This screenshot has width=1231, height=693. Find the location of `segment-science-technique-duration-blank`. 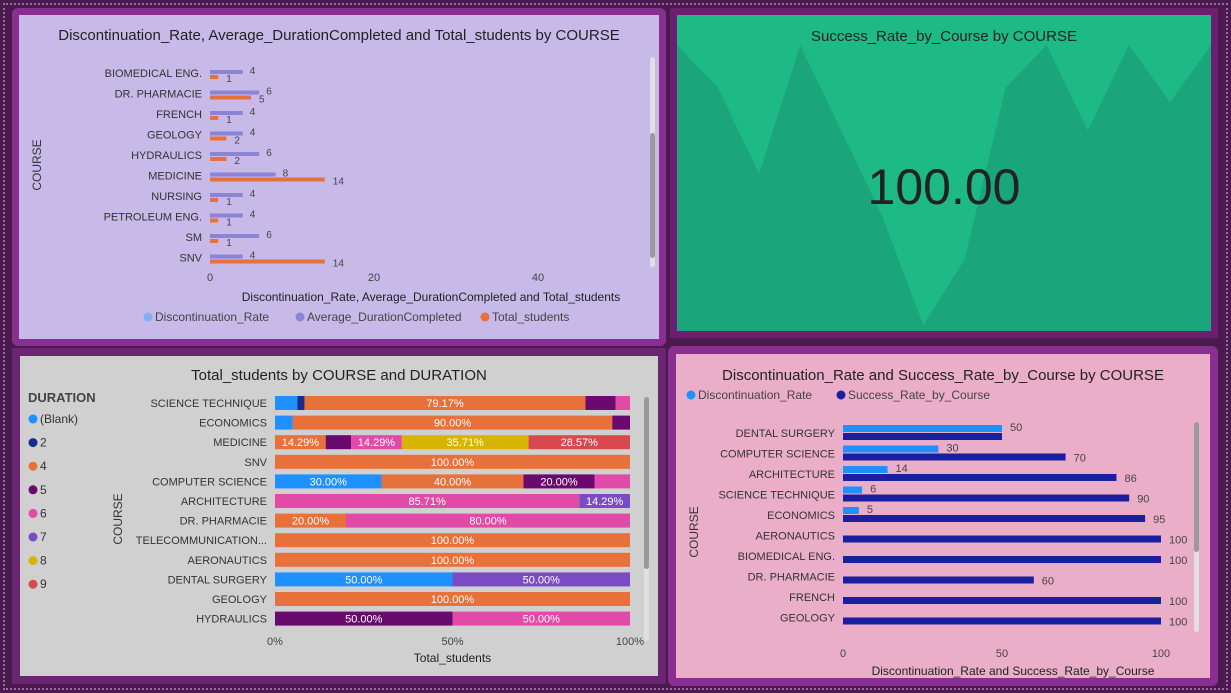

segment-science-technique-duration-blank is located at coordinates (286, 403).